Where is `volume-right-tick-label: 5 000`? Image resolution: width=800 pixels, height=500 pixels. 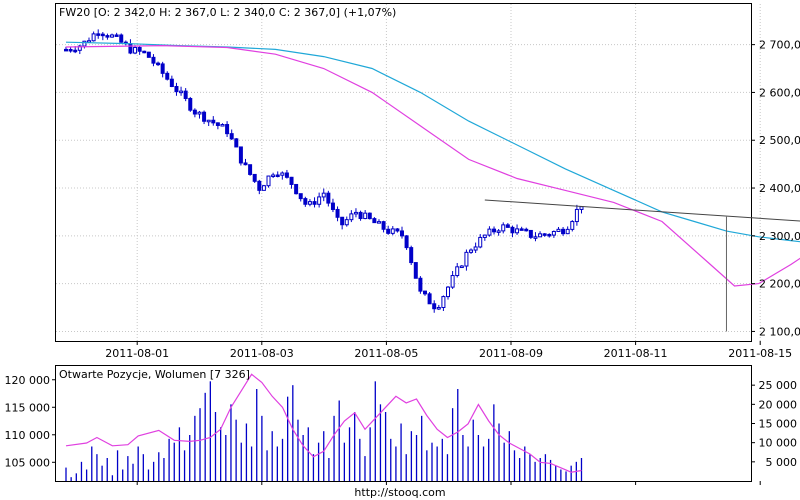
volume-right-tick-label: 5 000 is located at coordinates (782, 462).